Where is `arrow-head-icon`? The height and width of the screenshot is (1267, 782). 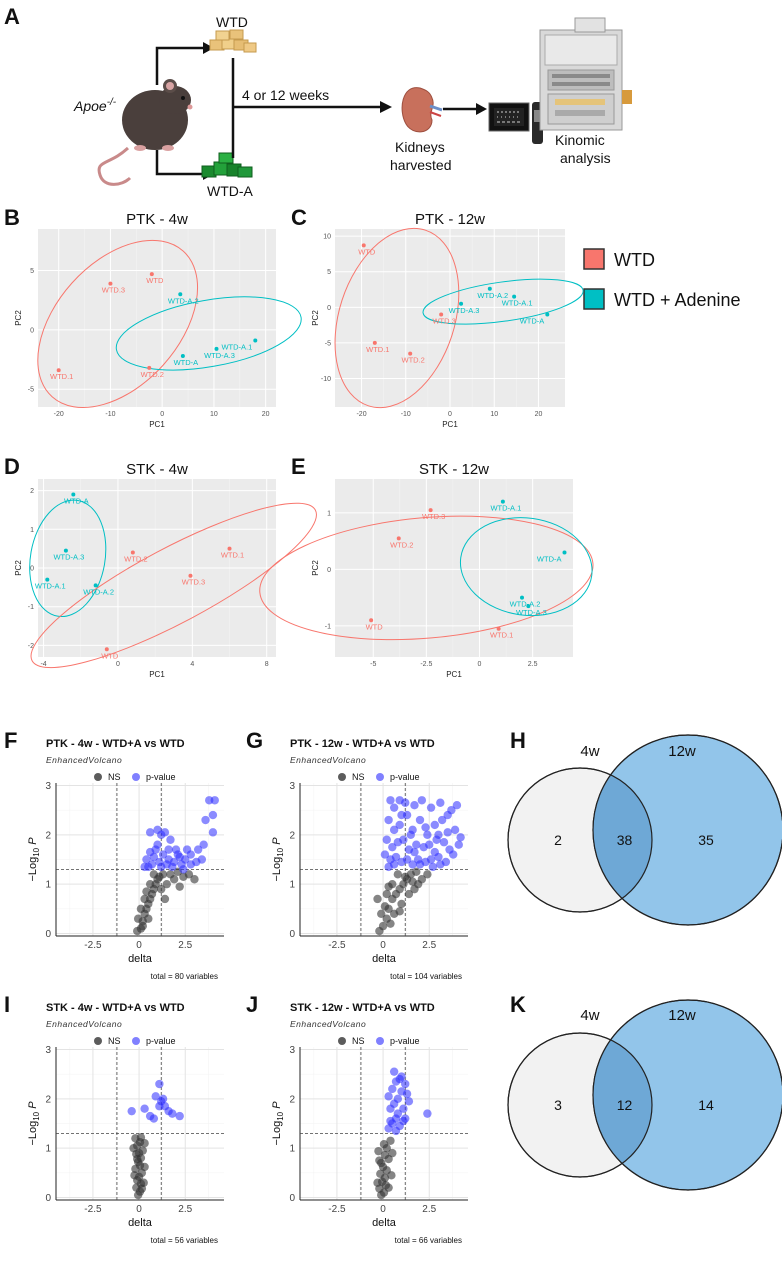 arrow-head-icon is located at coordinates (208, 48).